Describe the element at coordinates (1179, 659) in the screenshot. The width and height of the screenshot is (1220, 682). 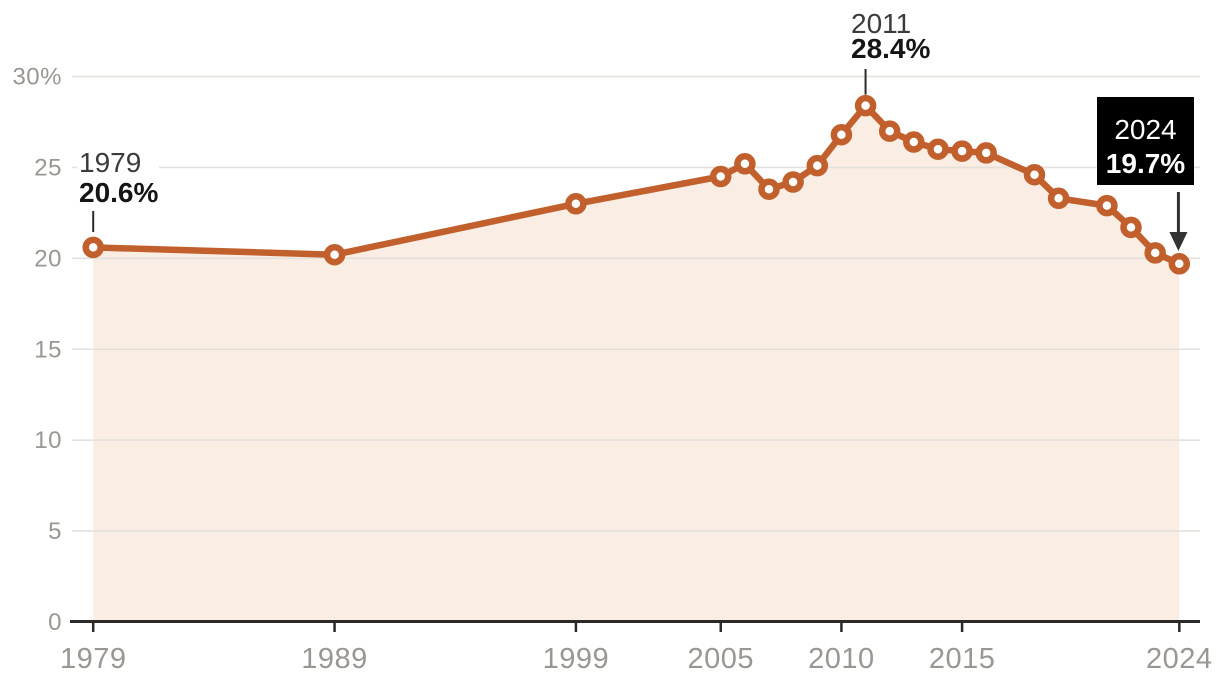
I see `x-axis-label: 2024` at that location.